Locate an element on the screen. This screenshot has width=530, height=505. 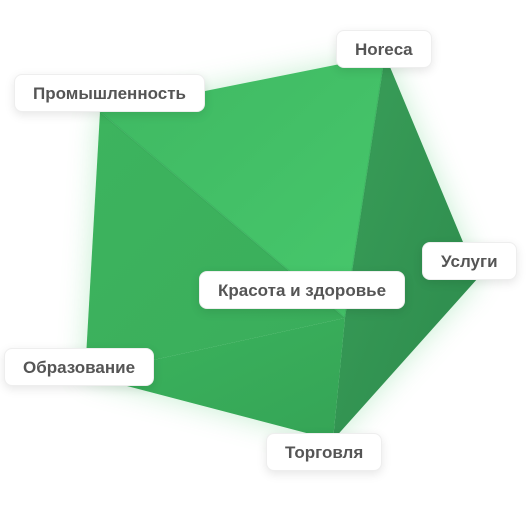
segment-label-services: Услуги is located at coordinates (469, 261).